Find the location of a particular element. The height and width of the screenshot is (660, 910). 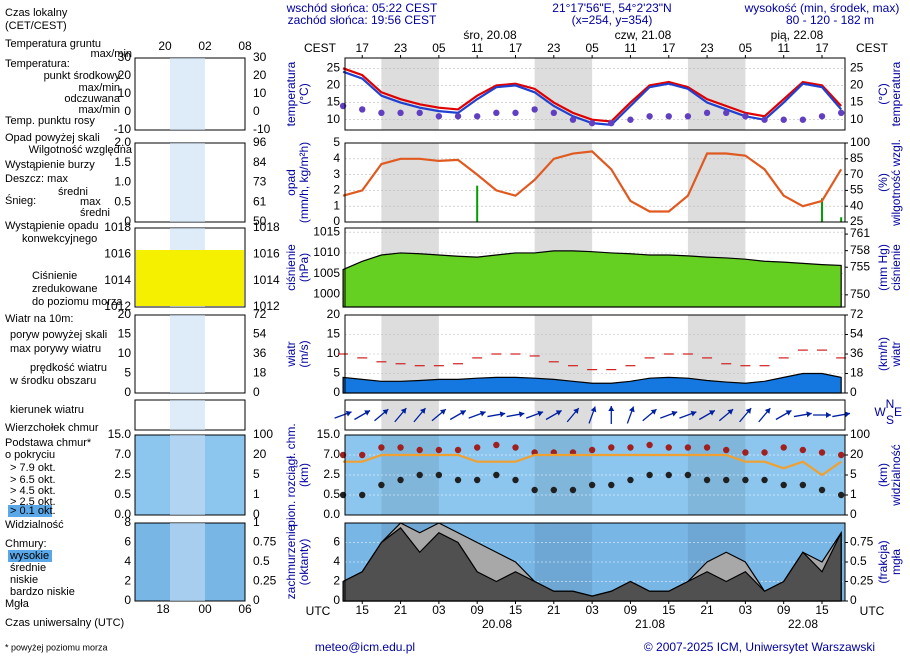

sunset: zachód słońca: 19:56 CEST is located at coordinates (362, 20).